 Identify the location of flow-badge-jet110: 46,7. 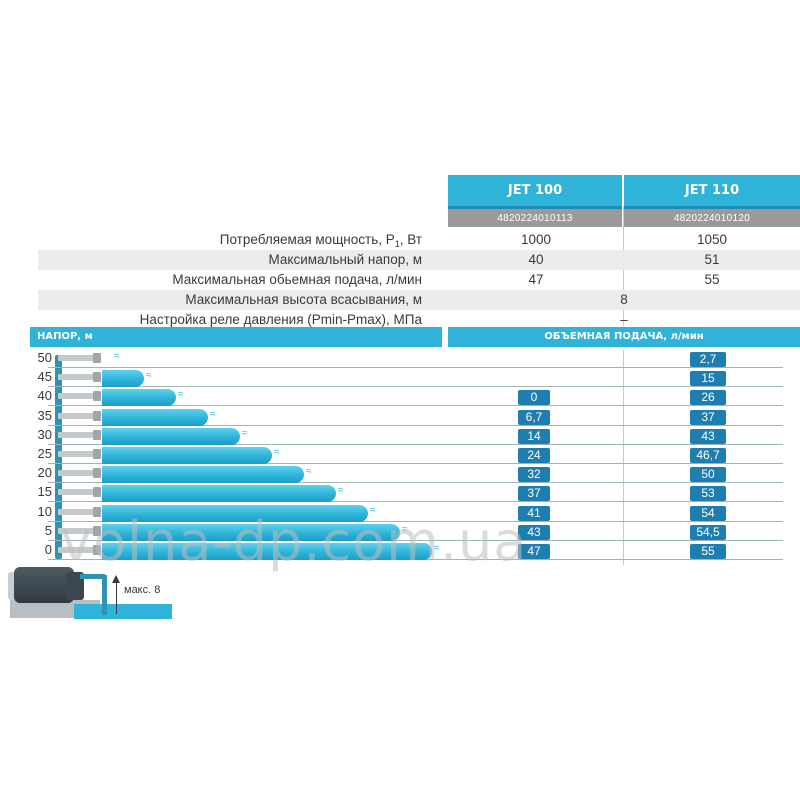
(708, 455).